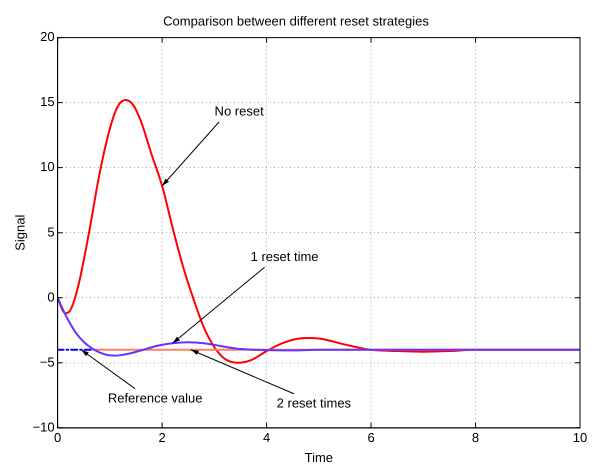  Describe the element at coordinates (47, 36) in the screenshot. I see `y-tick-label: 20` at that location.